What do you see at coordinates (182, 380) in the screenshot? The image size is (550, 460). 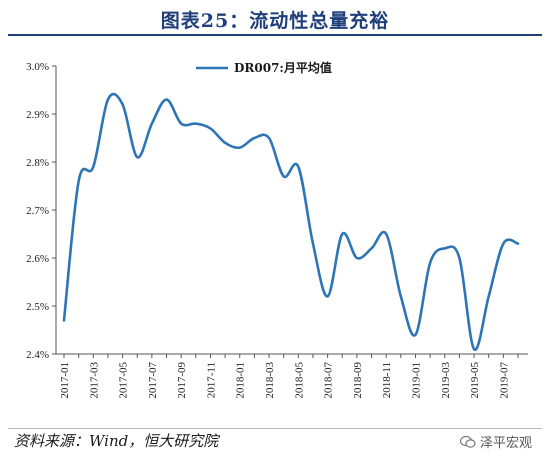 I see `x-tick-label: 2017-09` at bounding box center [182, 380].